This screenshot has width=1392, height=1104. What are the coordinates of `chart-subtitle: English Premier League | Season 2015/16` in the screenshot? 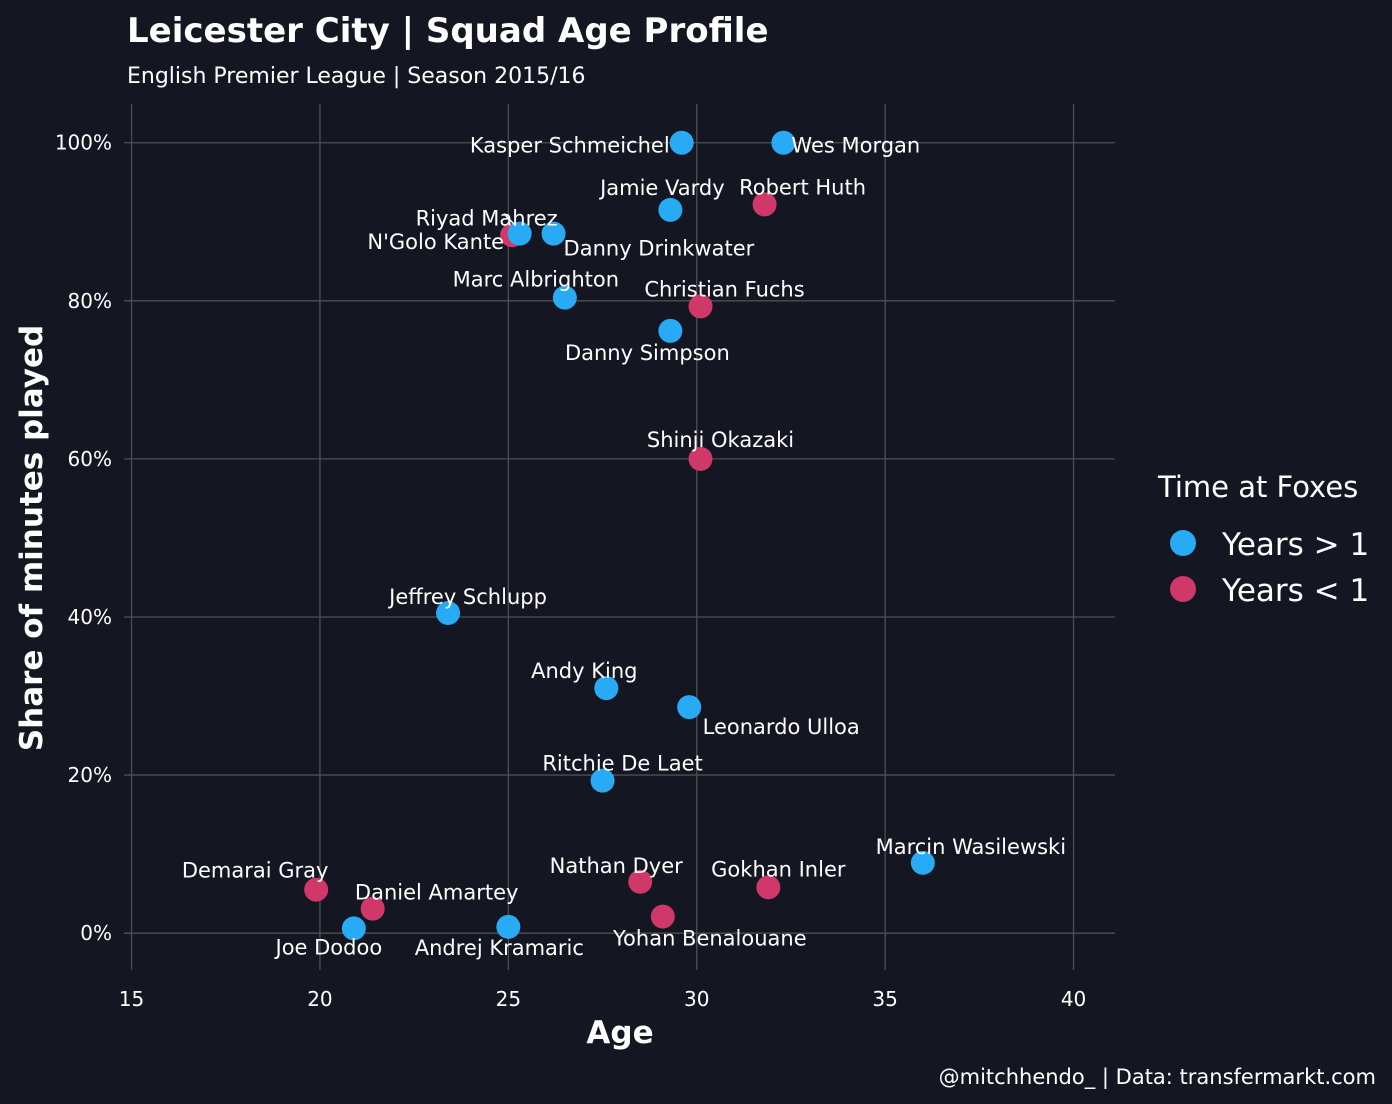 It's located at (356, 76).